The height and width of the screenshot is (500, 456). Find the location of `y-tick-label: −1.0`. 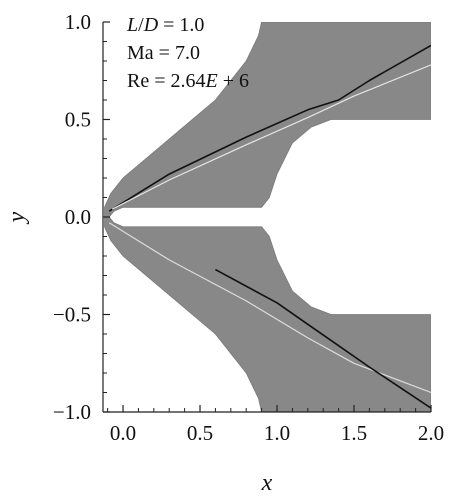

y-tick-label: −1.0 is located at coordinates (72, 412).